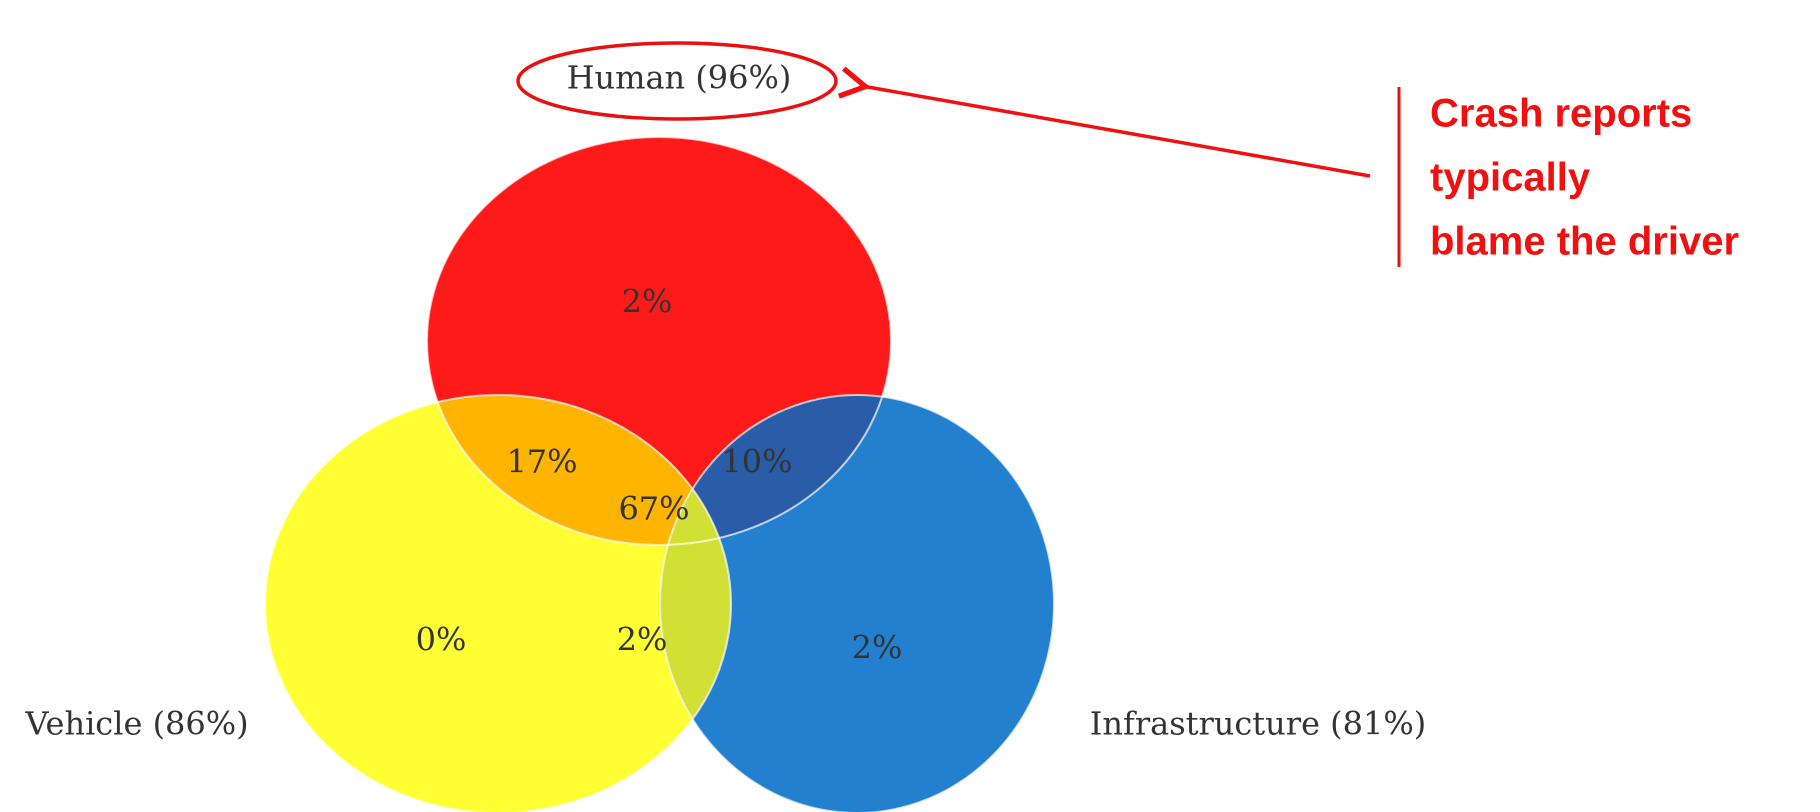  I want to click on annotation-line: Crash reports, so click(1561, 114).